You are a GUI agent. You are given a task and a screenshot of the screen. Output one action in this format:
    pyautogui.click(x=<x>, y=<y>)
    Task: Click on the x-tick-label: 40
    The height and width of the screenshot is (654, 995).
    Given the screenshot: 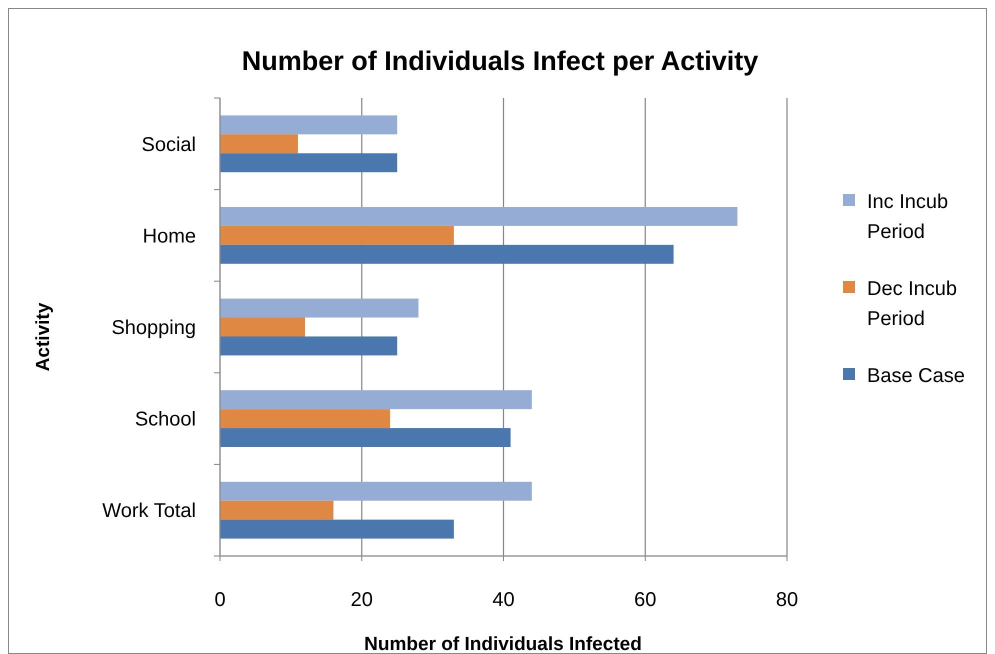 What is the action you would take?
    pyautogui.click(x=503, y=600)
    